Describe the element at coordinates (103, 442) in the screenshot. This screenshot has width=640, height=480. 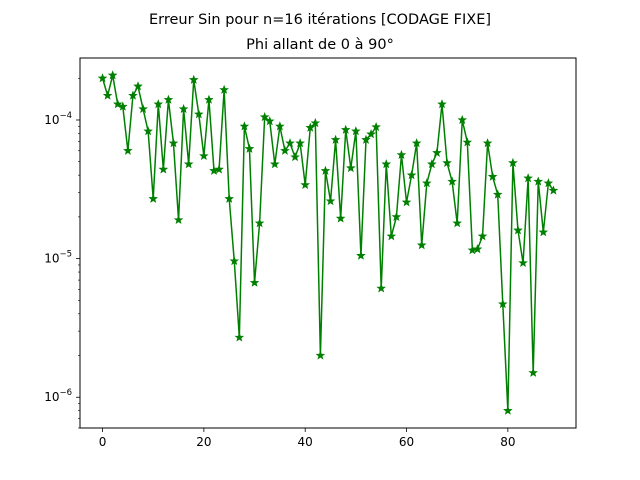
I see `x-tick-label: 0` at that location.